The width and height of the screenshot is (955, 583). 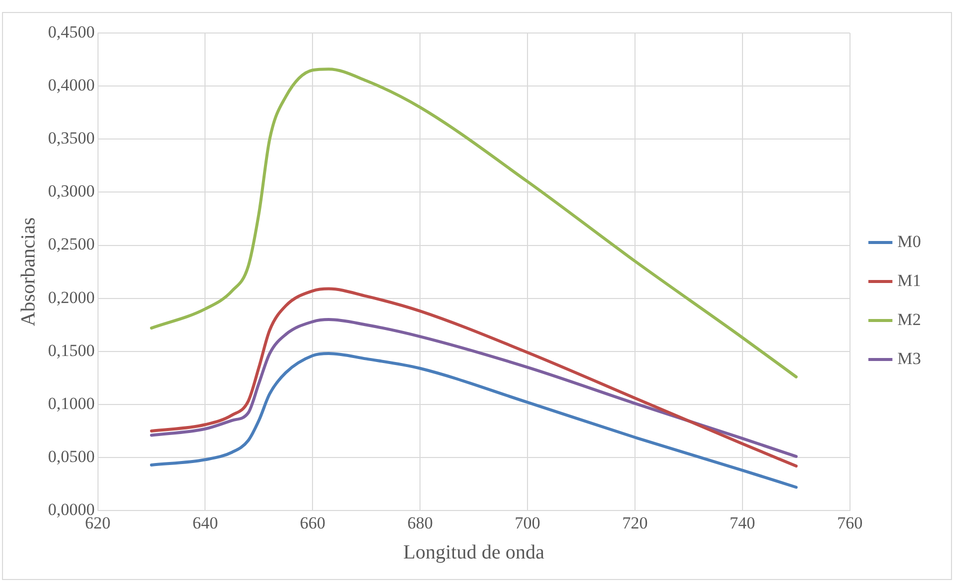 What do you see at coordinates (909, 241) in the screenshot?
I see `legend-label: M0` at bounding box center [909, 241].